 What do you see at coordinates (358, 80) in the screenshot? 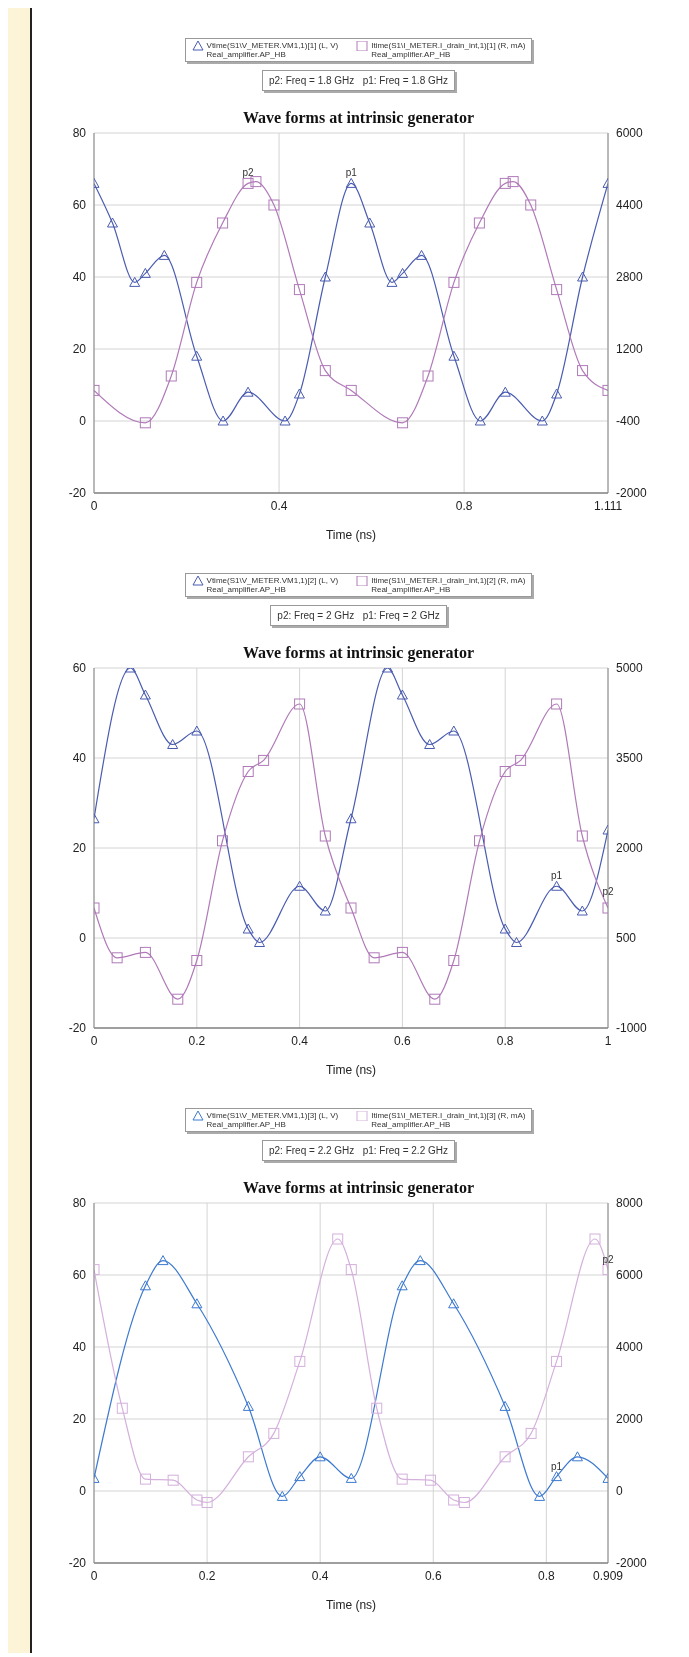
I see `text: p2: Freq = 1.8 GHz p1: Freq = 1.8 GHz` at bounding box center [358, 80].